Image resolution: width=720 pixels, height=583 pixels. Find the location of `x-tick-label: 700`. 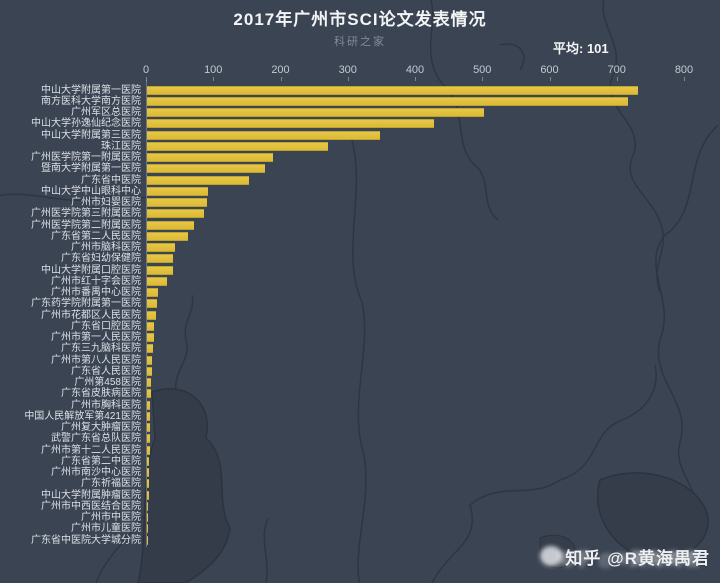

x-tick-label: 700 is located at coordinates (616, 70).